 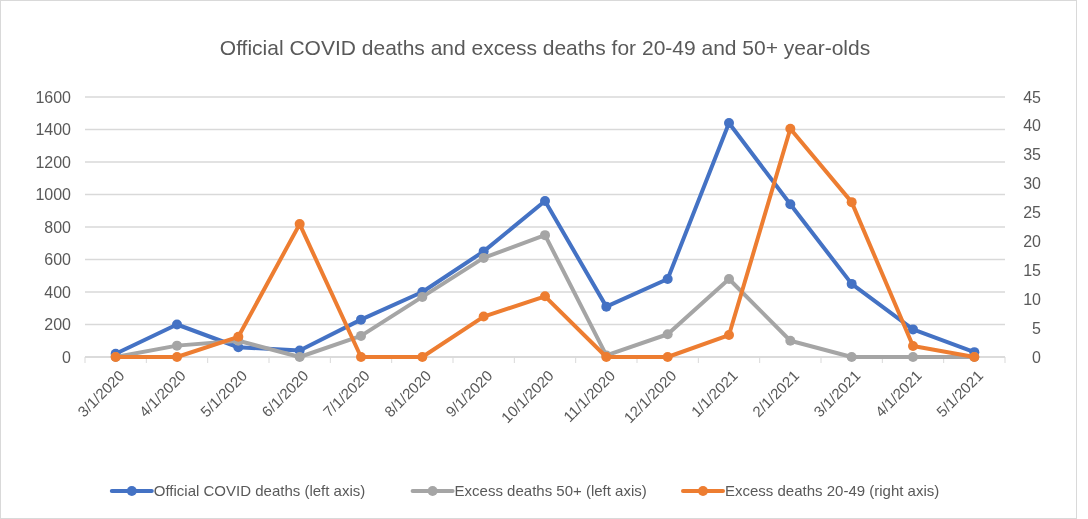 I want to click on y2-tick-label: 30, so click(x=1032, y=184).